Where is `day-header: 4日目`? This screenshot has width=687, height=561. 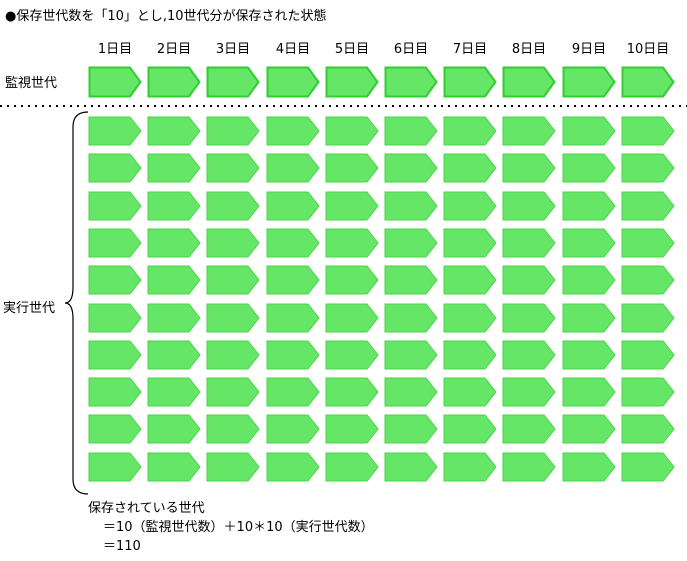 day-header: 4日目 is located at coordinates (293, 49).